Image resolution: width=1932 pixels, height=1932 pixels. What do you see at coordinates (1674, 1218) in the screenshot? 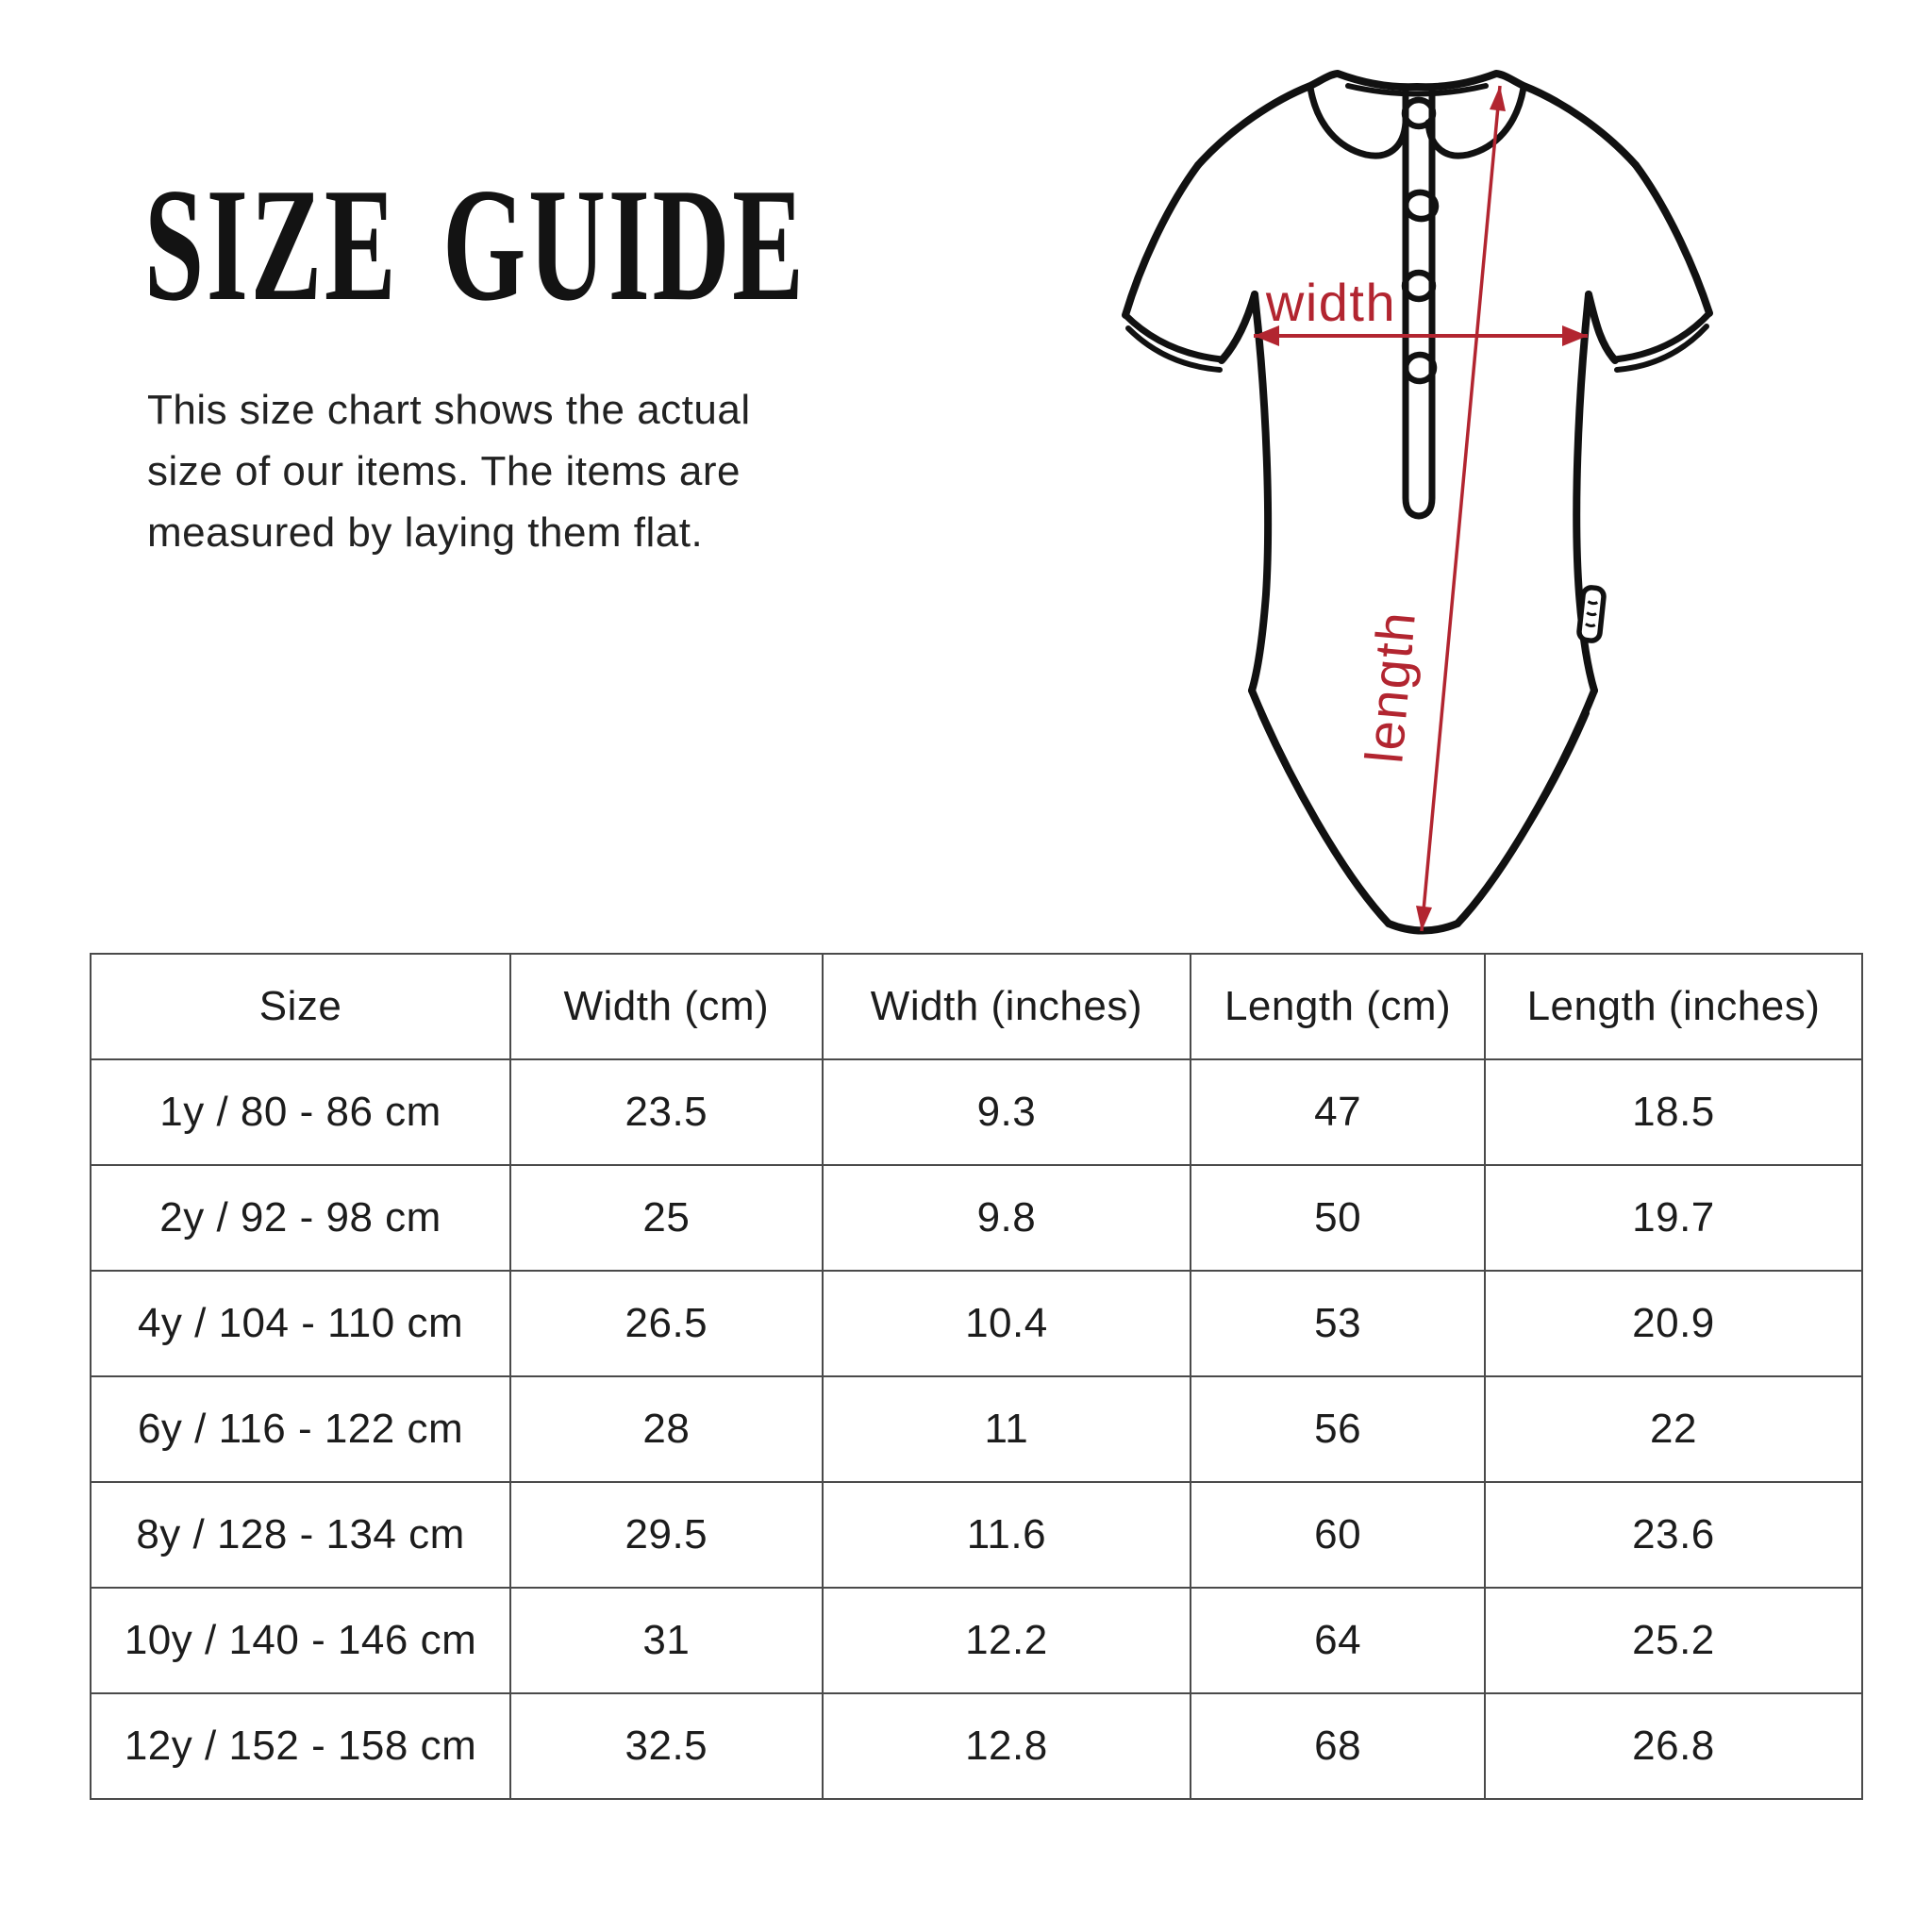
I see `length-inches-cell: 19.7` at bounding box center [1674, 1218].